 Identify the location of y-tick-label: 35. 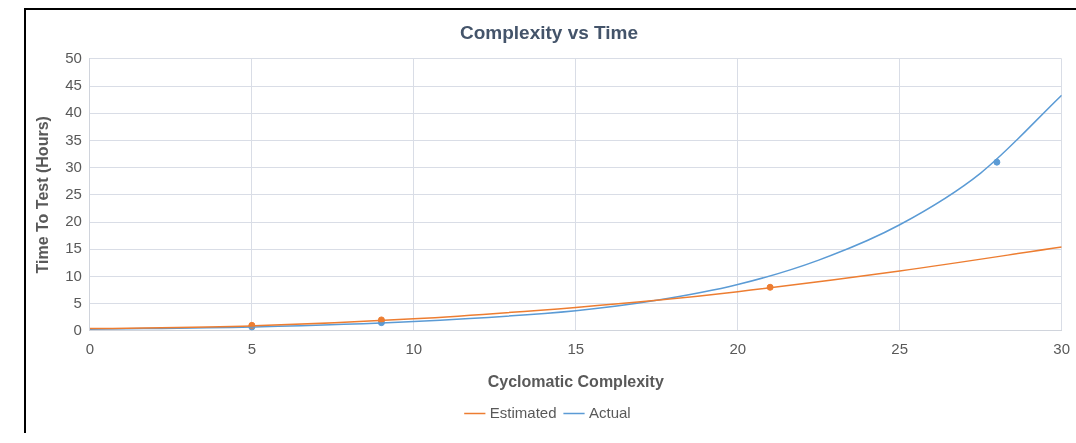
(73, 139).